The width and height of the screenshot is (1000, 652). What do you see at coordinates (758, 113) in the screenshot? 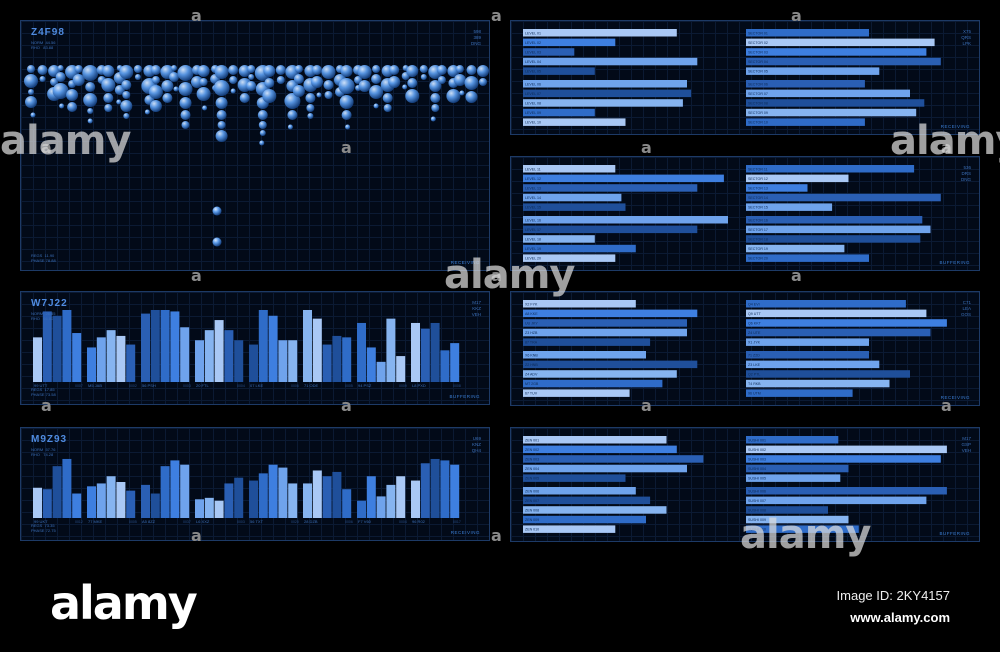
I see `hbar-label: SECTOR 09` at bounding box center [758, 113].